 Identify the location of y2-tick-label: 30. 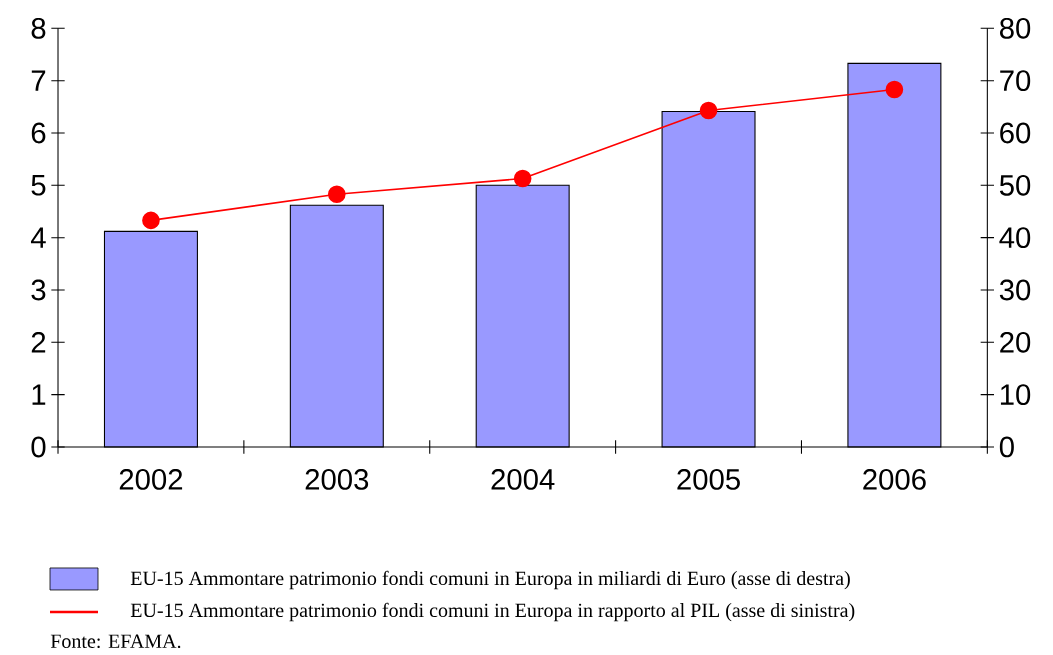
(1015, 290).